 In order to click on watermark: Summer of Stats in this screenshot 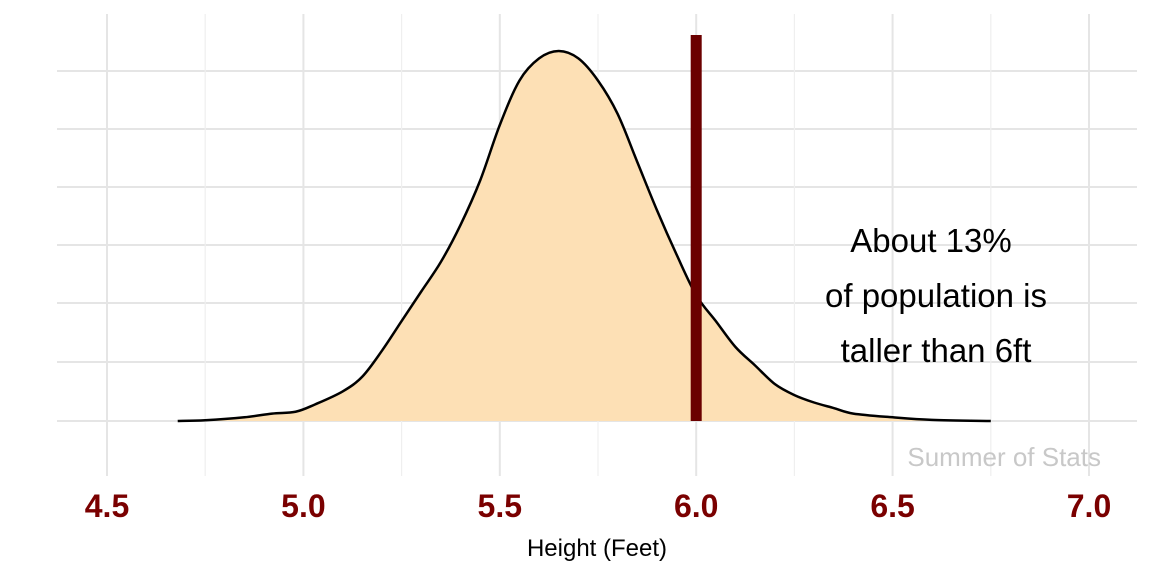, I will do `click(1004, 457)`.